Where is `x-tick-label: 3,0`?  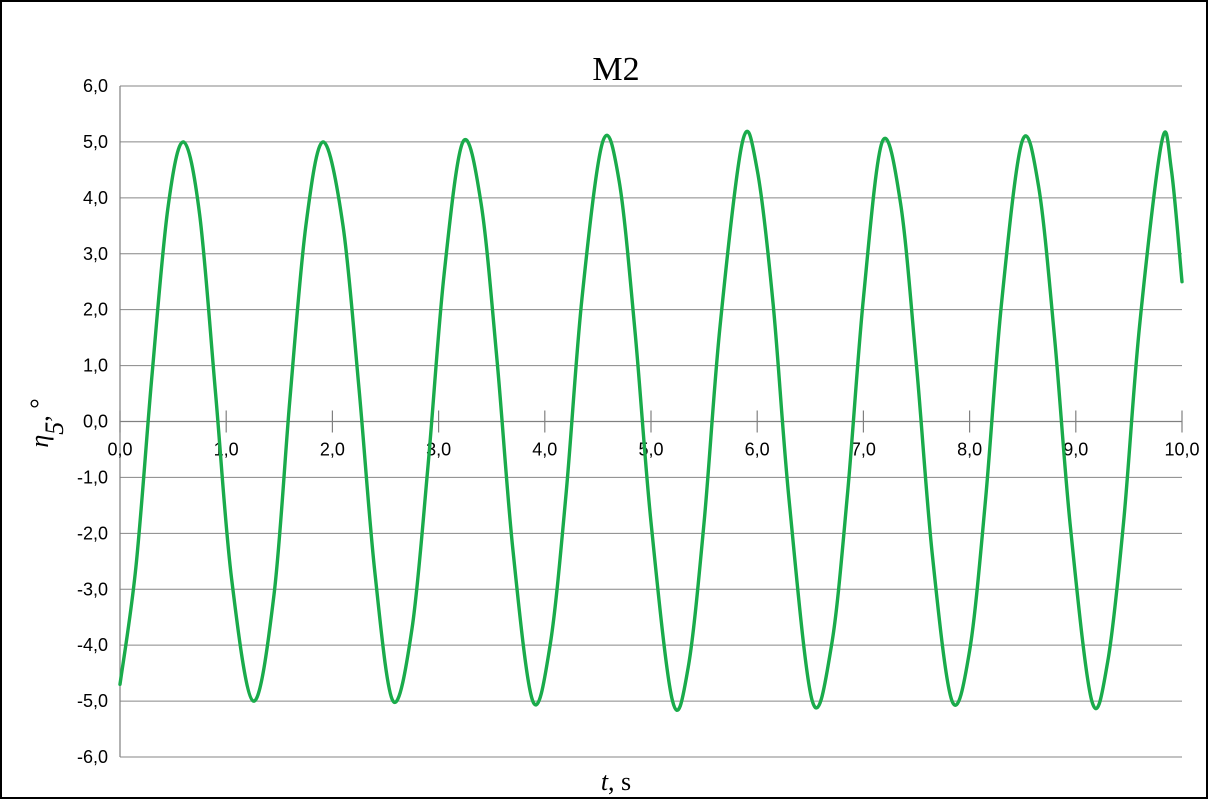
x-tick-label: 3,0 is located at coordinates (438, 450).